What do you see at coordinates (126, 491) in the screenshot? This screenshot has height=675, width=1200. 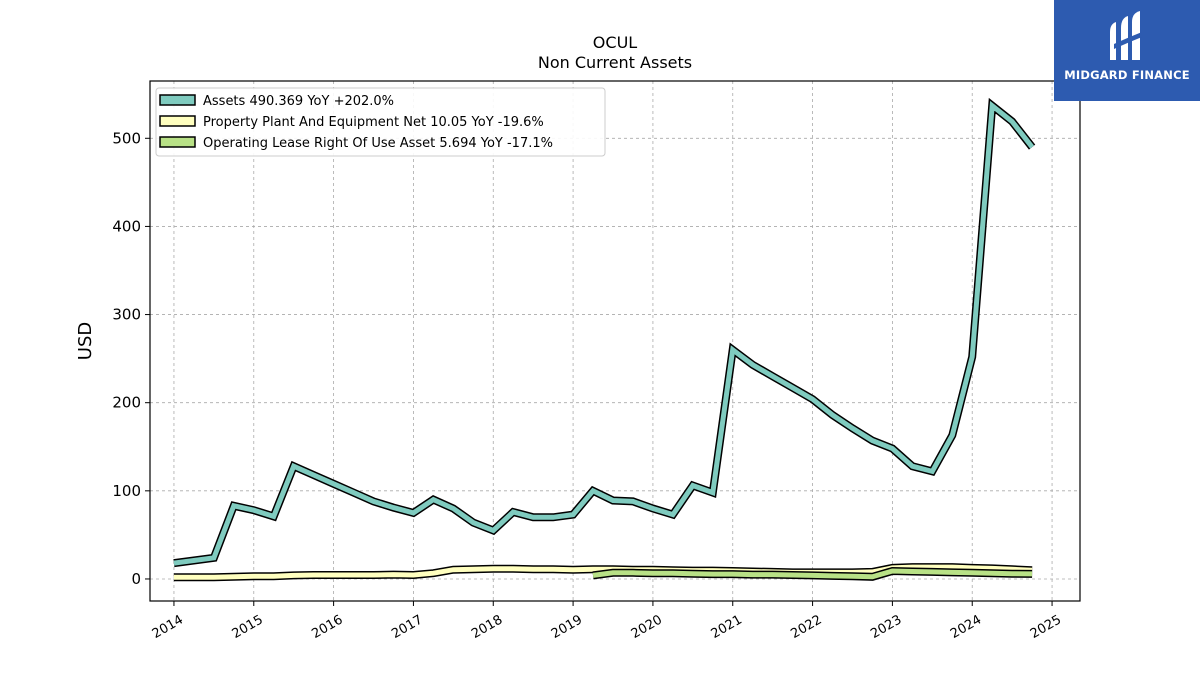 I see `y-tick-label: 100` at bounding box center [126, 491].